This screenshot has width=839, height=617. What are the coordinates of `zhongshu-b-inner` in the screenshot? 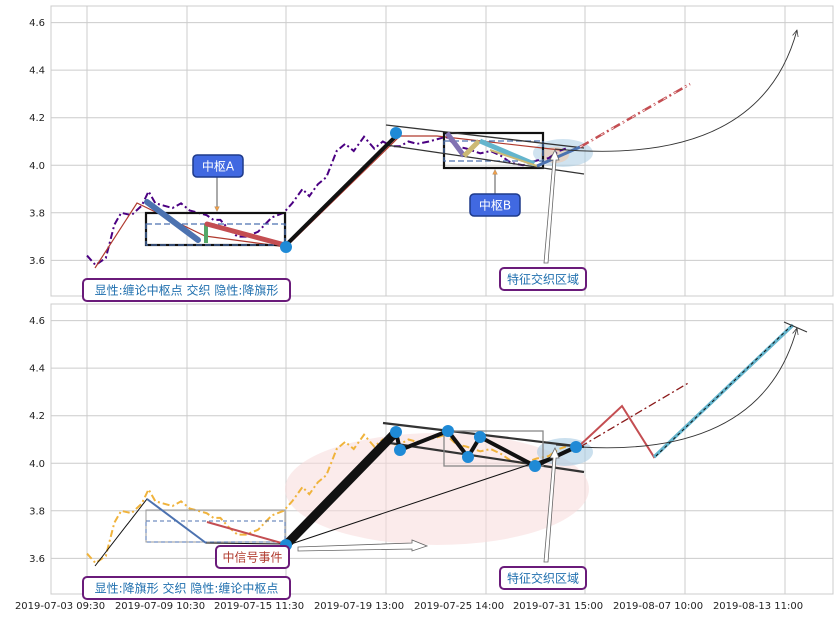 It's located at (493, 151).